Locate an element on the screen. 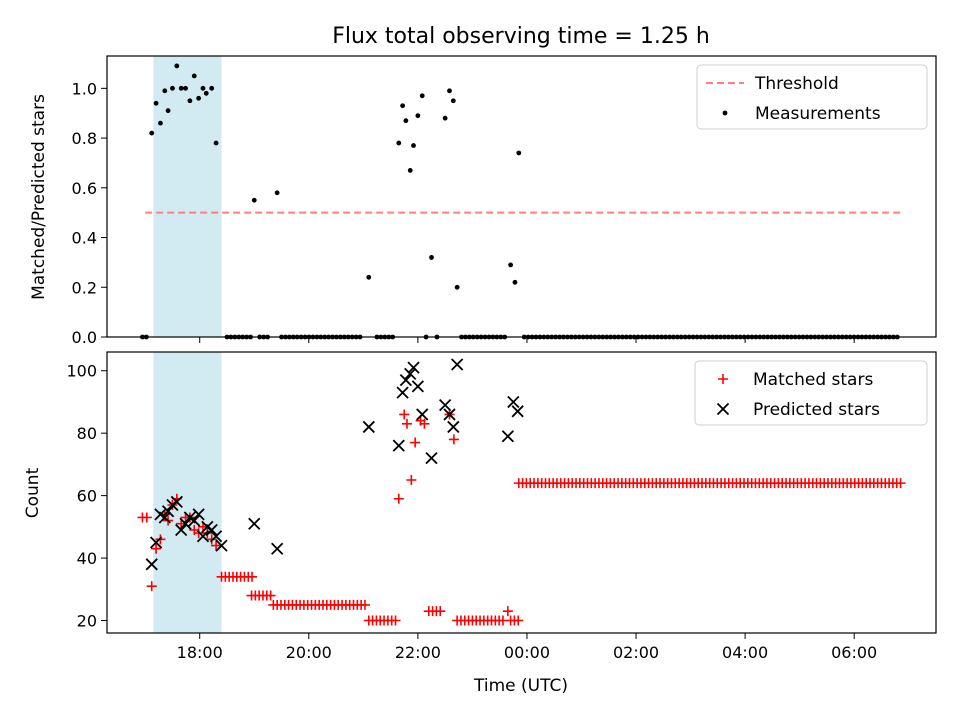 Image resolution: width=960 pixels, height=720 pixels. x-tick-label: 20:00 is located at coordinates (309, 652).